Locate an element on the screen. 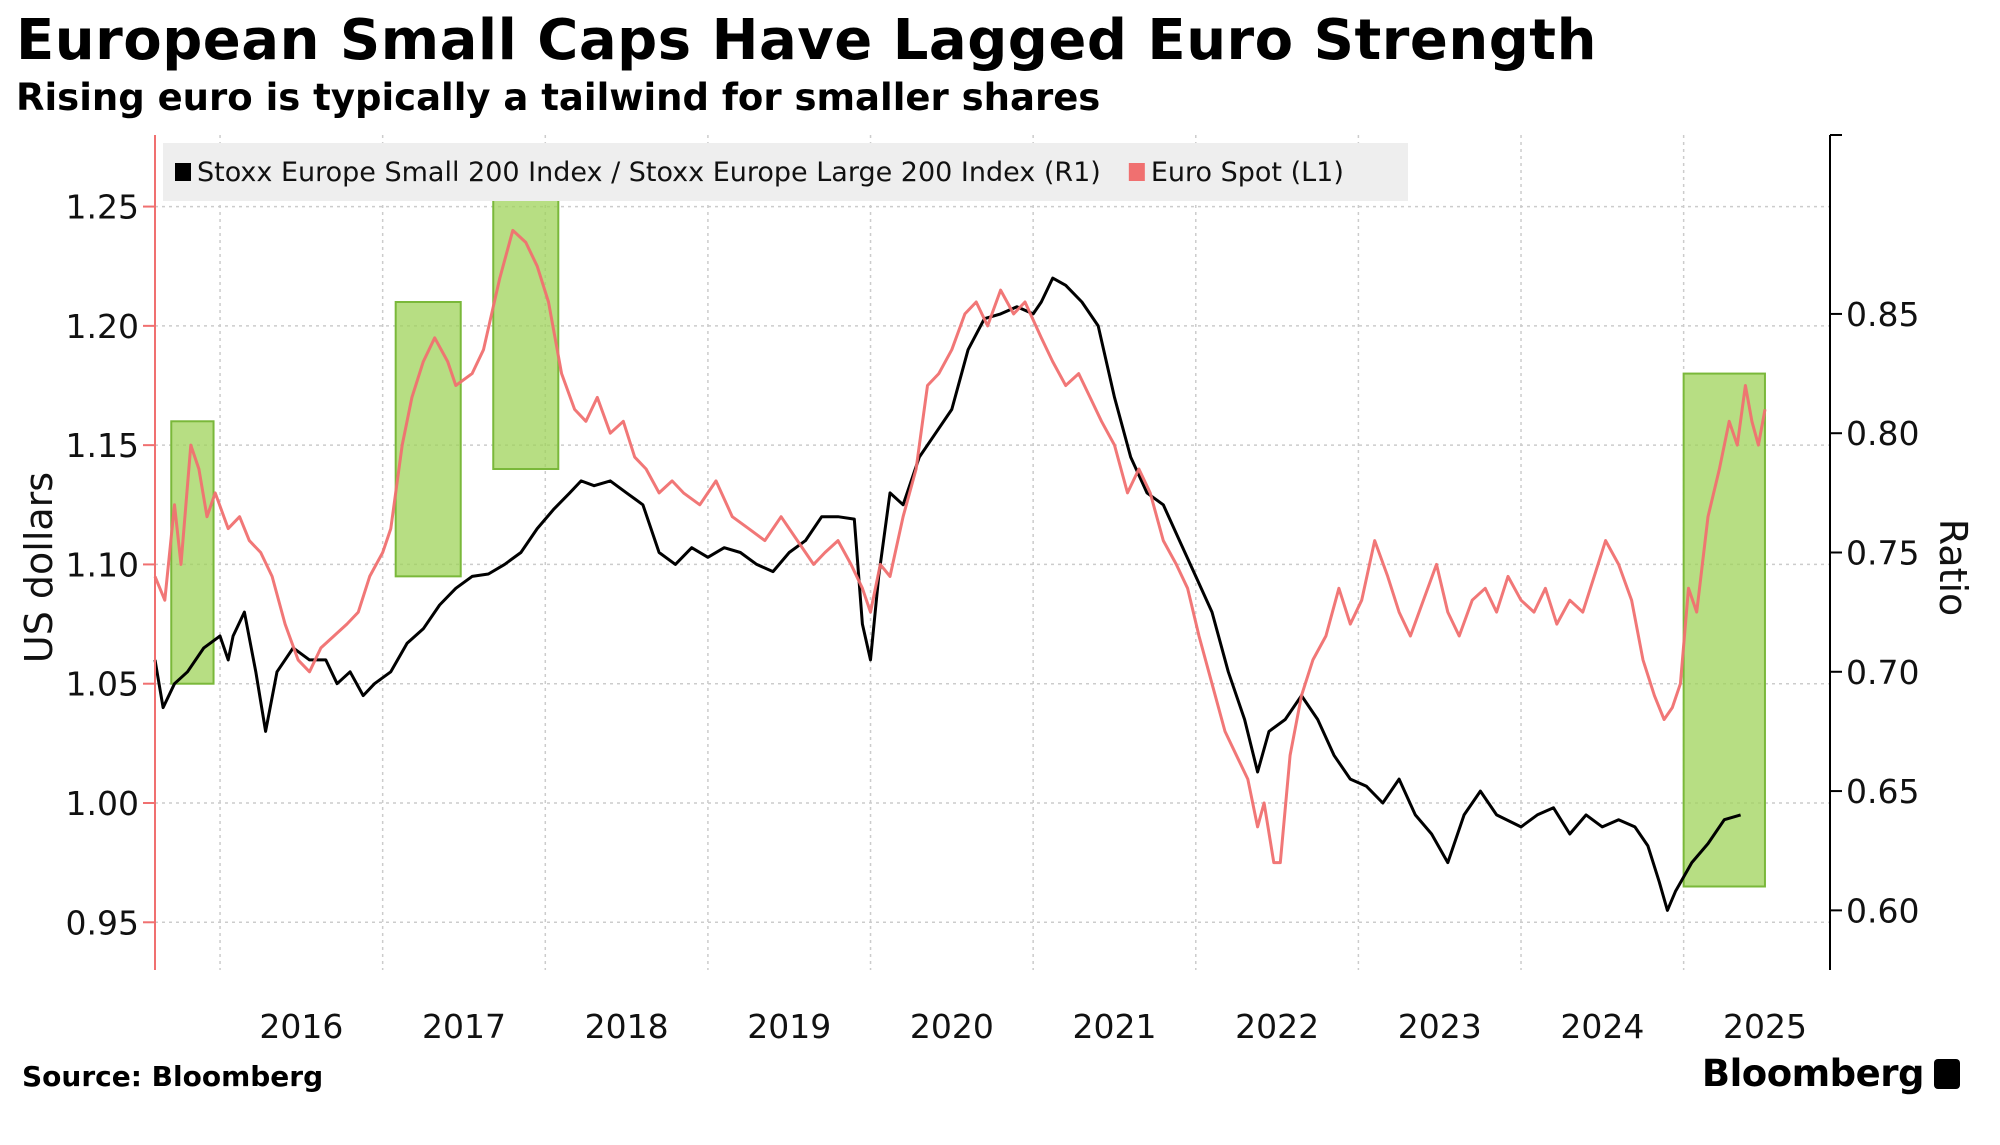 This screenshot has height=1145, width=2000. right-tick-label: 0.85 is located at coordinates (1882, 314).